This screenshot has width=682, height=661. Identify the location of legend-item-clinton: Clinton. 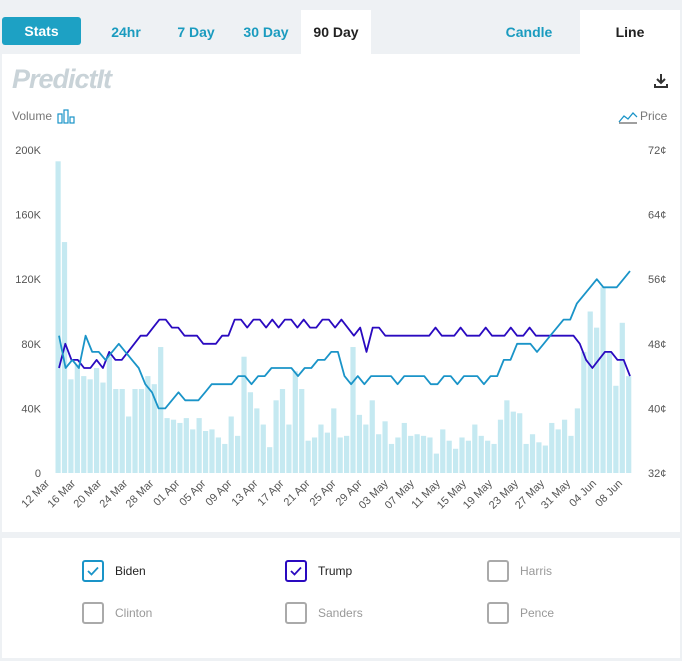
(117, 613).